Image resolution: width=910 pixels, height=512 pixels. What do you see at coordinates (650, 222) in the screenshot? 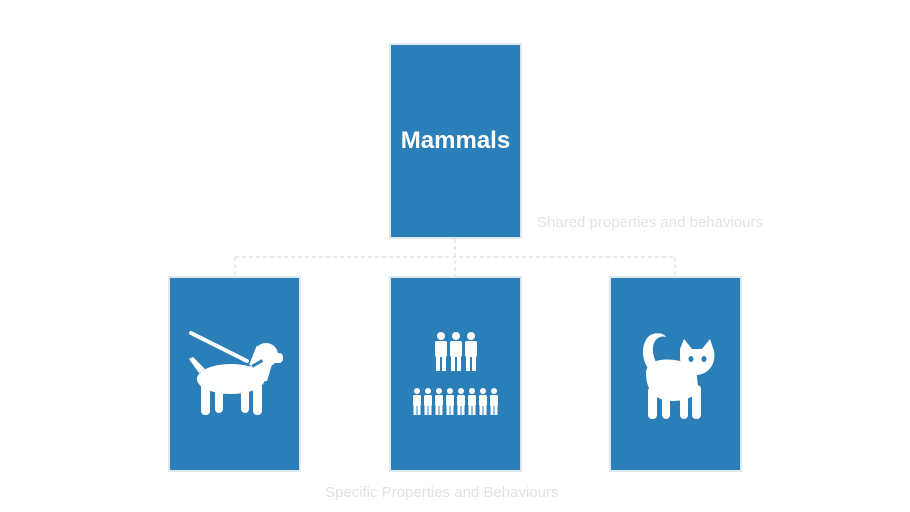
I see `shared-properties-caption: Shared properties and behaviours` at bounding box center [650, 222].